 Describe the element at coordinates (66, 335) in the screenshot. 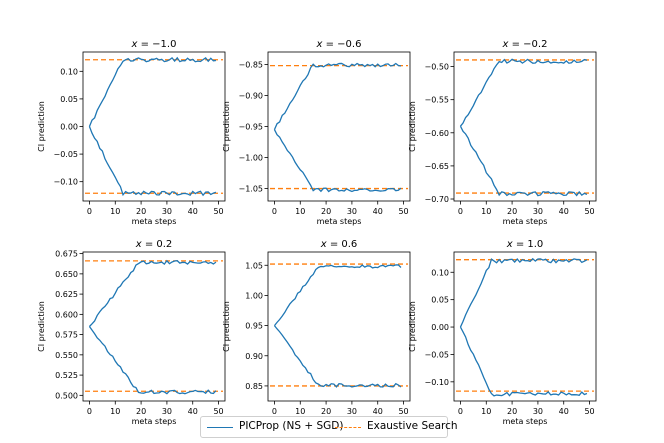

I see `y-tick-label: 0.575` at that location.